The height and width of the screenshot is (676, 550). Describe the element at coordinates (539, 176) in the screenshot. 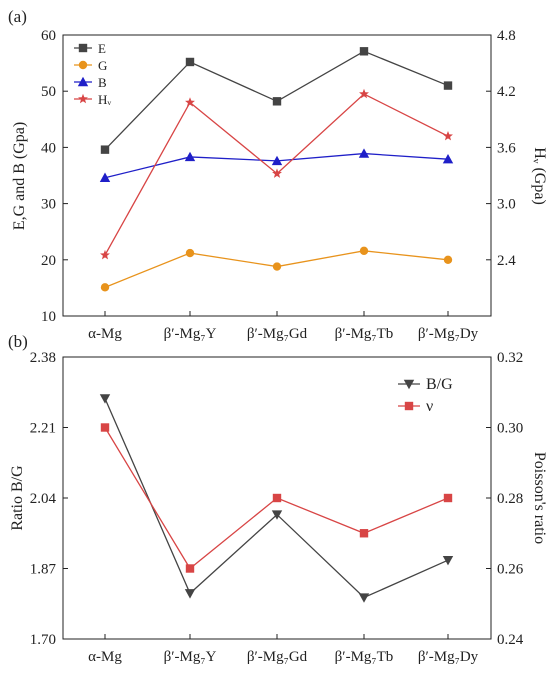

I see `panel-a-y2-label: Hᵥ (Gpa)` at that location.